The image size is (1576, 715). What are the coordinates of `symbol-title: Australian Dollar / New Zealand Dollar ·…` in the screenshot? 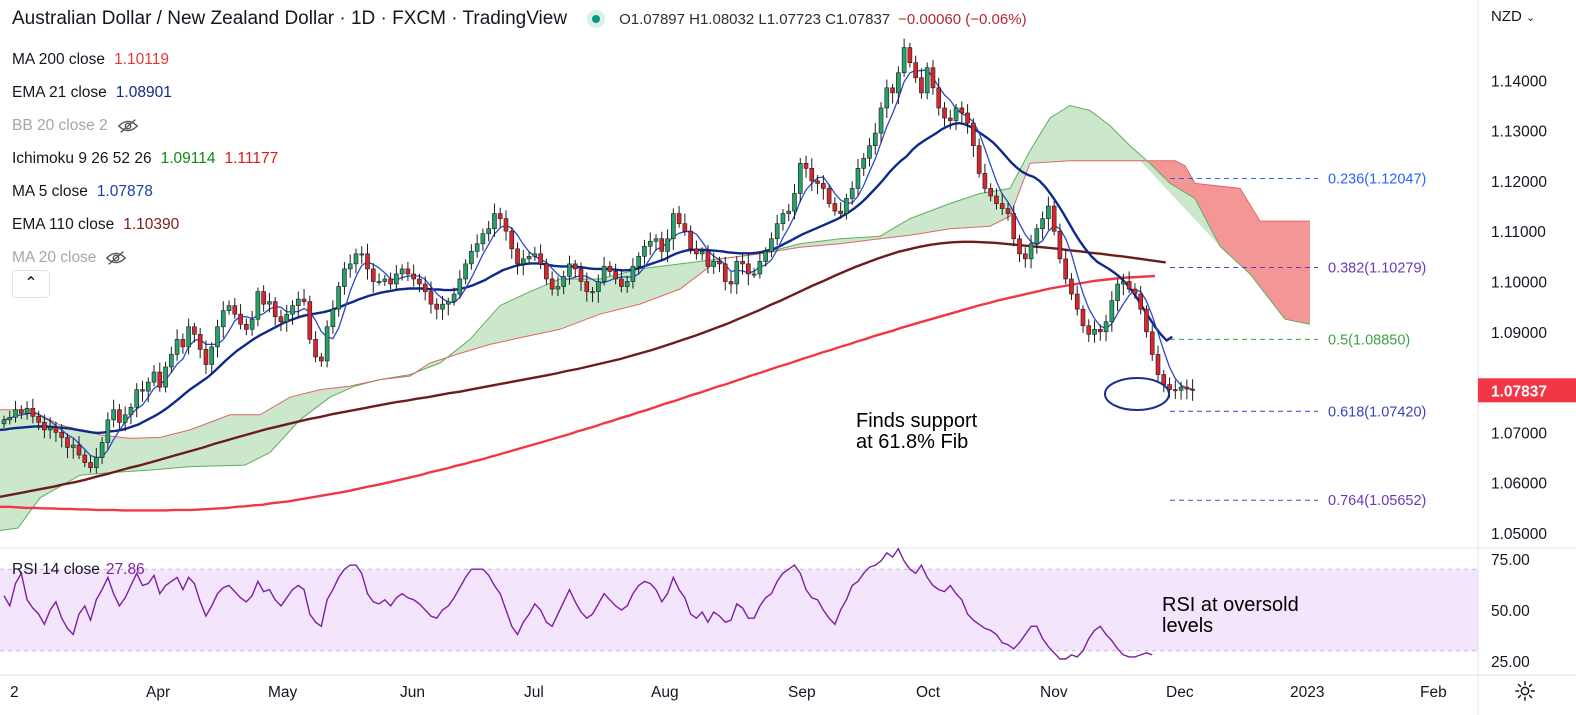 It's located at (290, 18).